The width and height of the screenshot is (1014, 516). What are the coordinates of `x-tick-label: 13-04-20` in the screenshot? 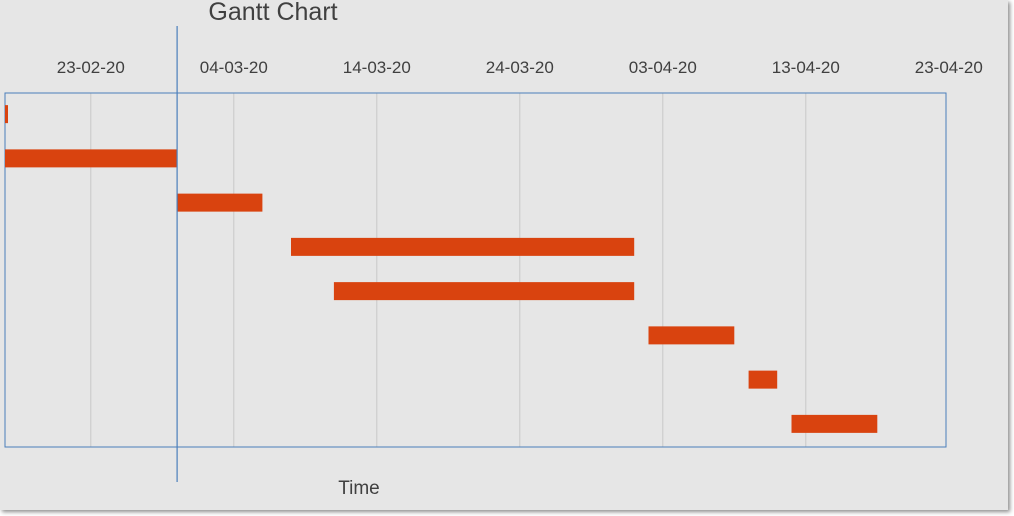 It's located at (806, 67).